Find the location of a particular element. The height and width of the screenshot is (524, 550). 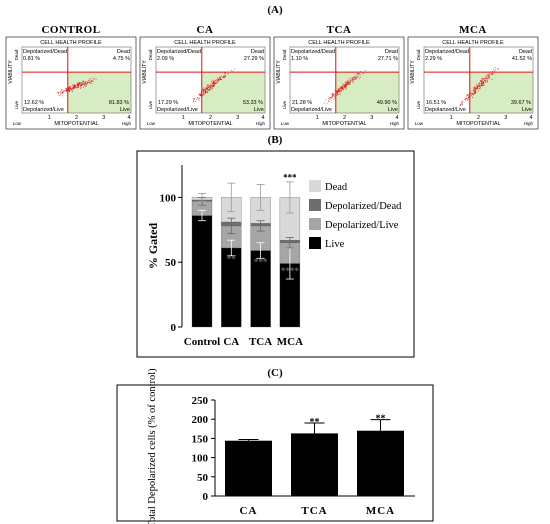

quadrant-value-depolarized-dead: 2.29 % is located at coordinates (433, 59).